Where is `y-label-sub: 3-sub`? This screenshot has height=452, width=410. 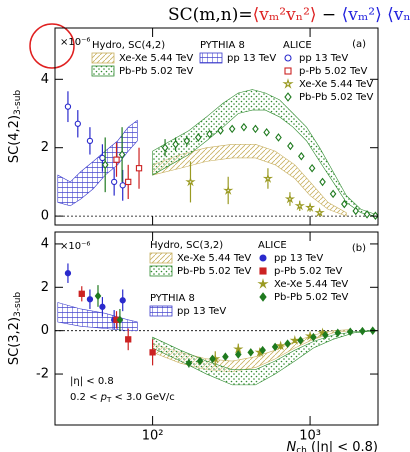
y-label-sub: 3-sub is located at coordinates (18, 102).